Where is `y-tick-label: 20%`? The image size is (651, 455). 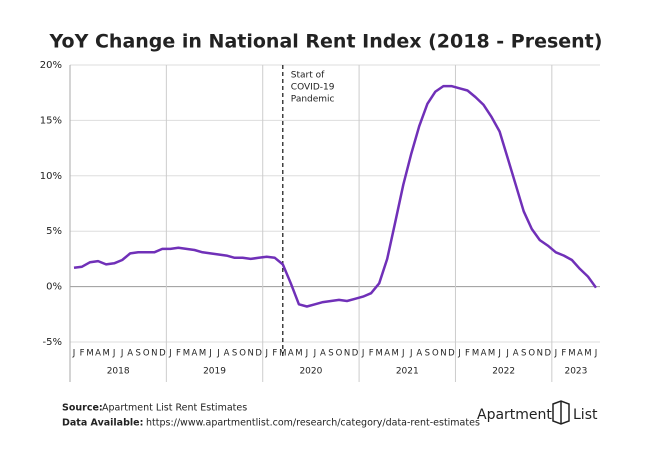 y-tick-label: 20% is located at coordinates (51, 65).